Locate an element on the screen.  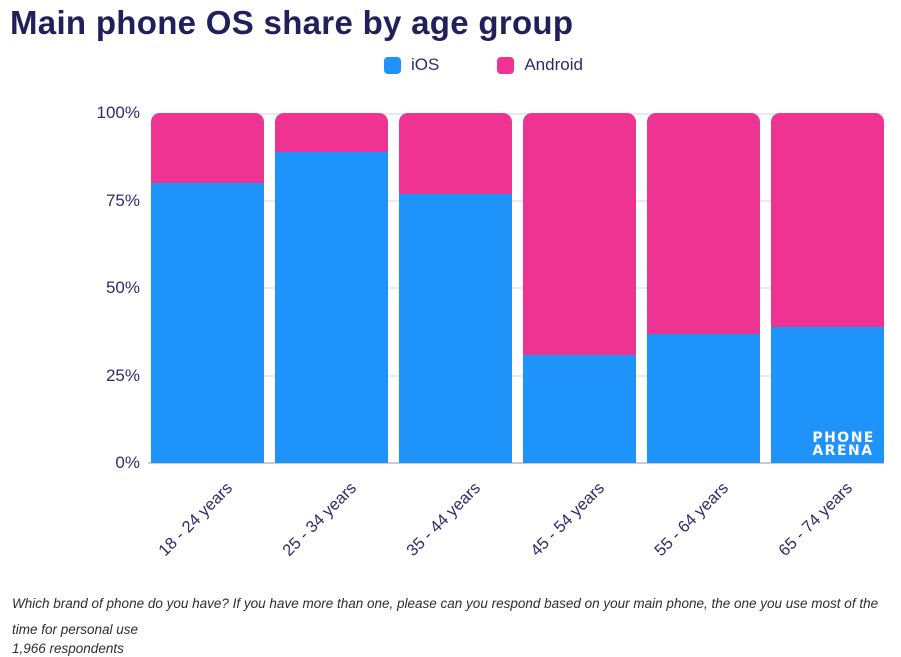
bar-18-24years is located at coordinates (207, 288).